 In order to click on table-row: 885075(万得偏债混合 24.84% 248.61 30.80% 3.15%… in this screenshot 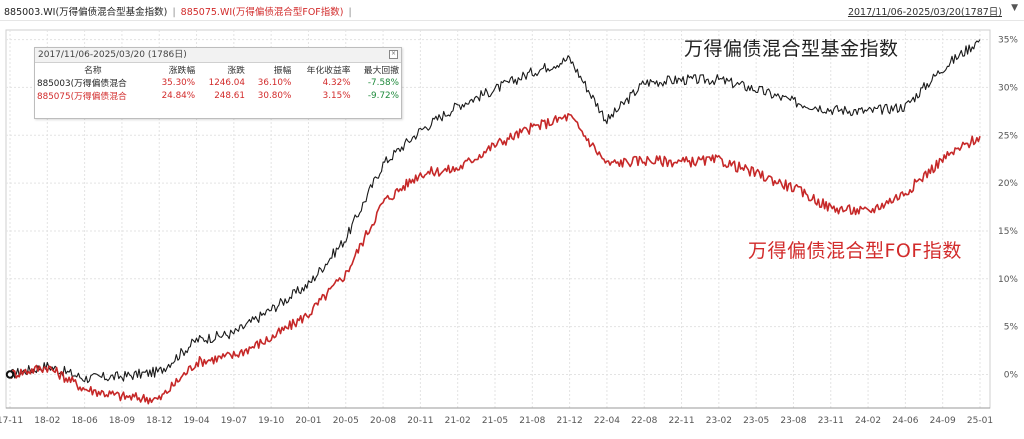, I will do `click(218, 96)`.